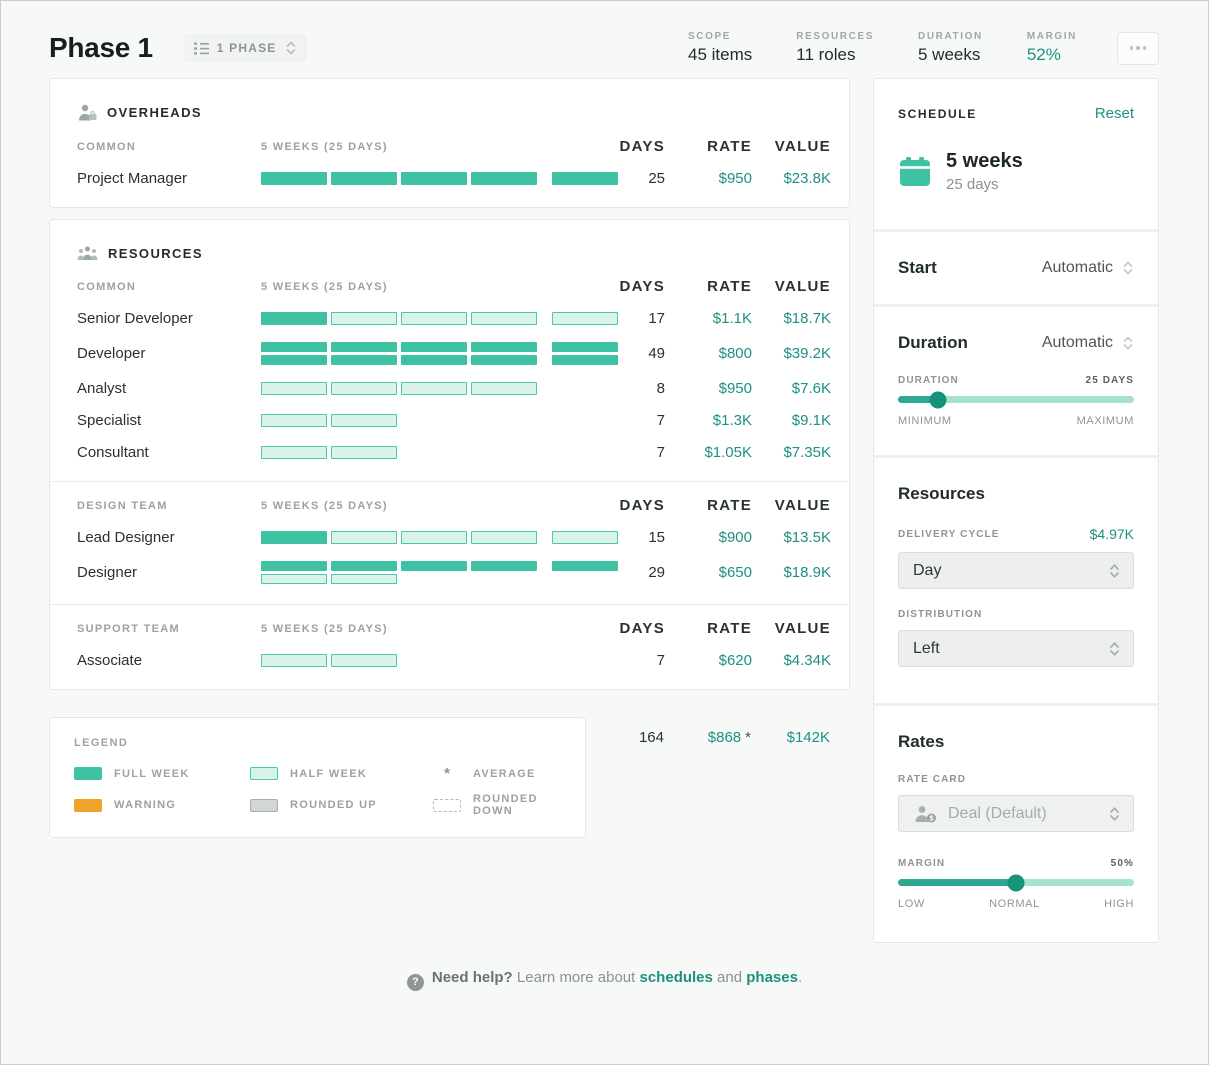 Image resolution: width=1209 pixels, height=1065 pixels. What do you see at coordinates (940, 614) in the screenshot?
I see `distribution-label: DISTRIBUTION` at bounding box center [940, 614].